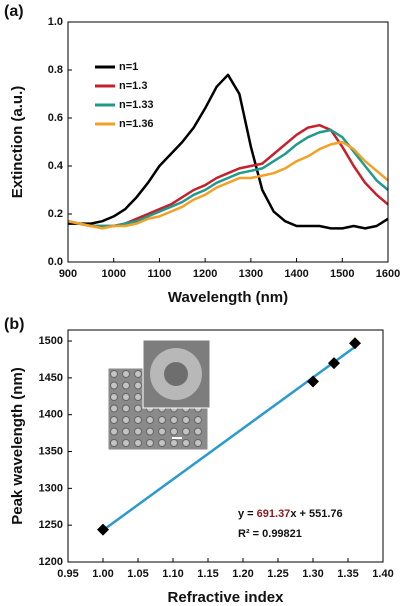 The width and height of the screenshot is (400, 606). Describe the element at coordinates (382, 574) in the screenshot. I see `x-tick-label: 1.40` at that location.